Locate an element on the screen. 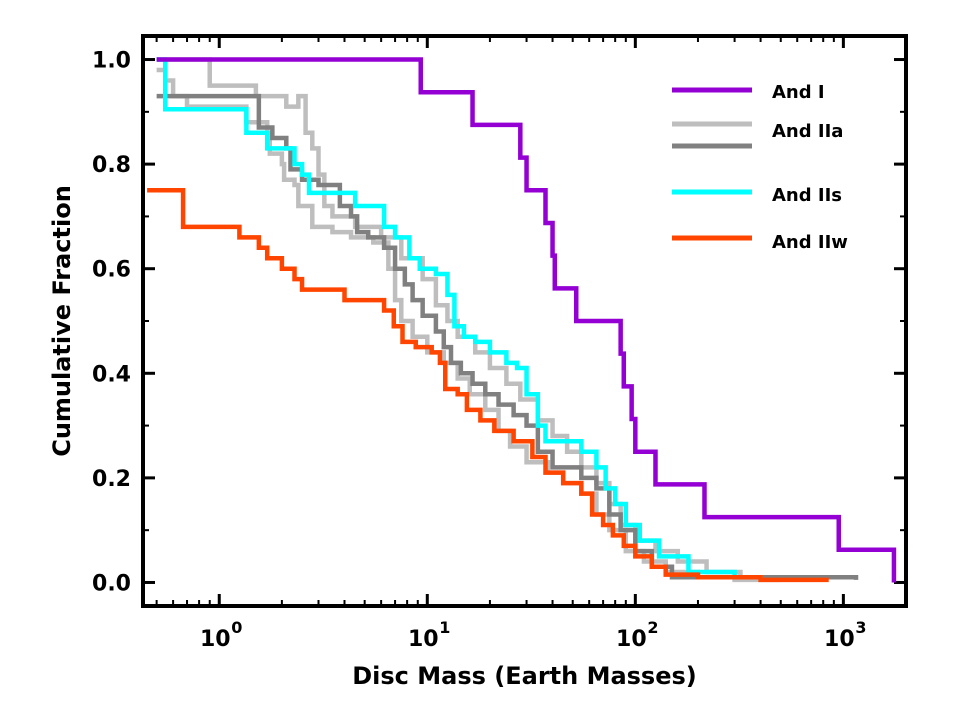 The image size is (954, 715). x-tick-label-exponent: 0 is located at coordinates (236, 627).